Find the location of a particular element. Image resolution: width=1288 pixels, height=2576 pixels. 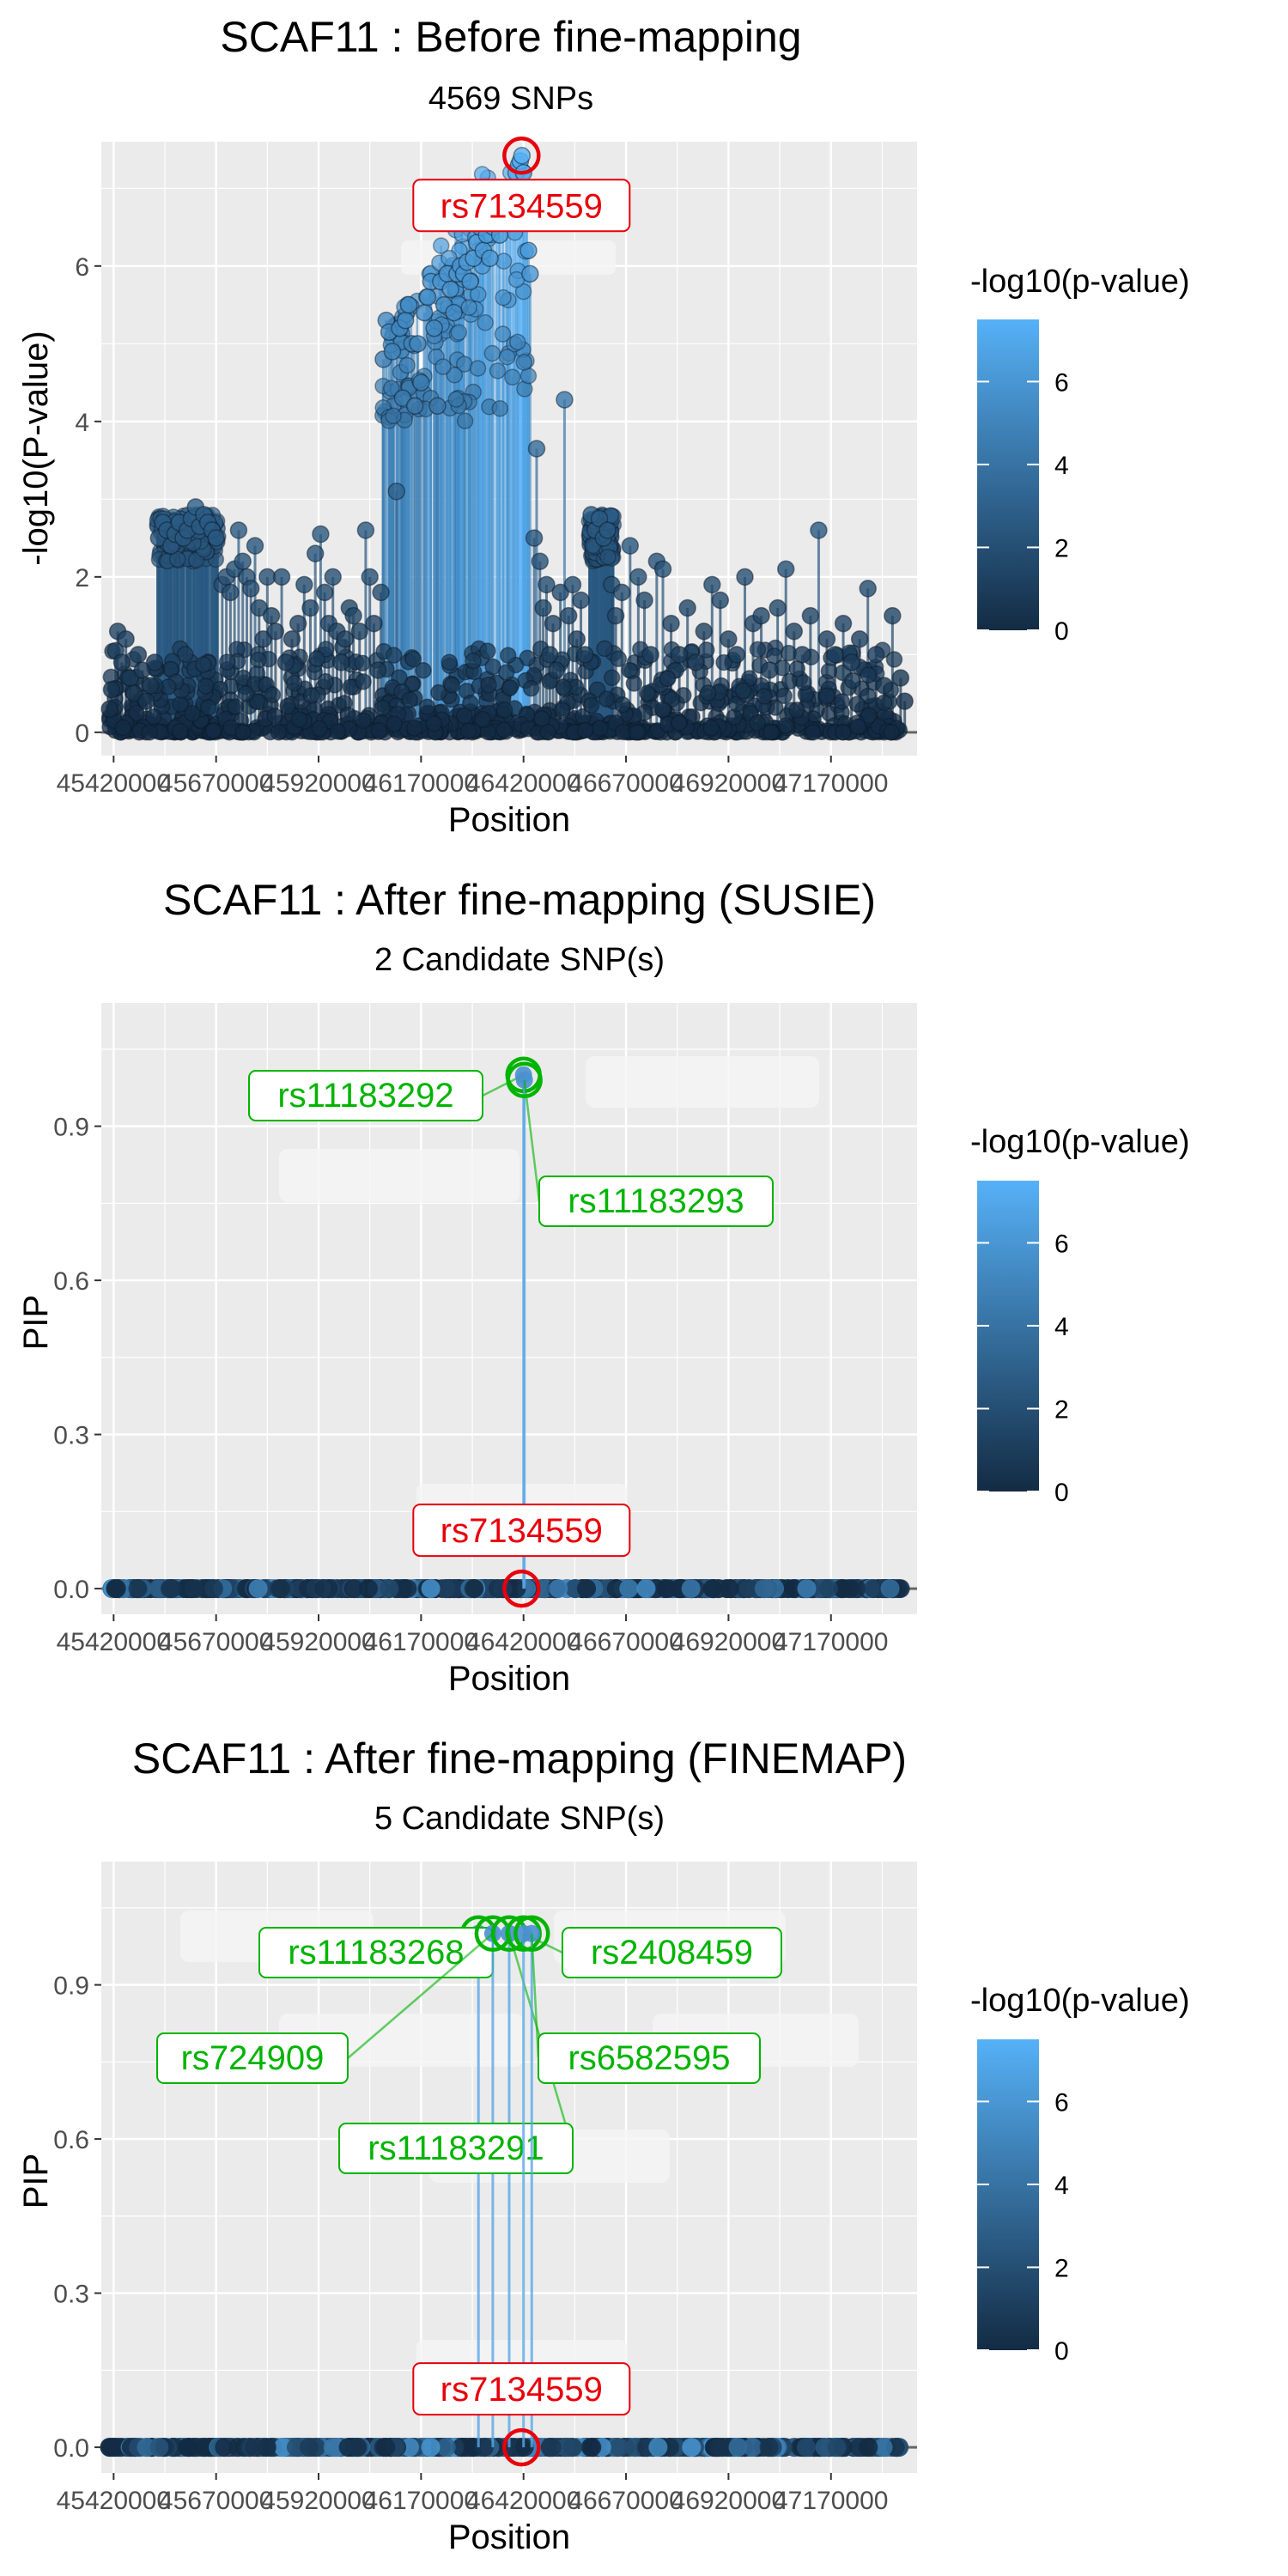

candidate-label: rs11183293 is located at coordinates (656, 1201).